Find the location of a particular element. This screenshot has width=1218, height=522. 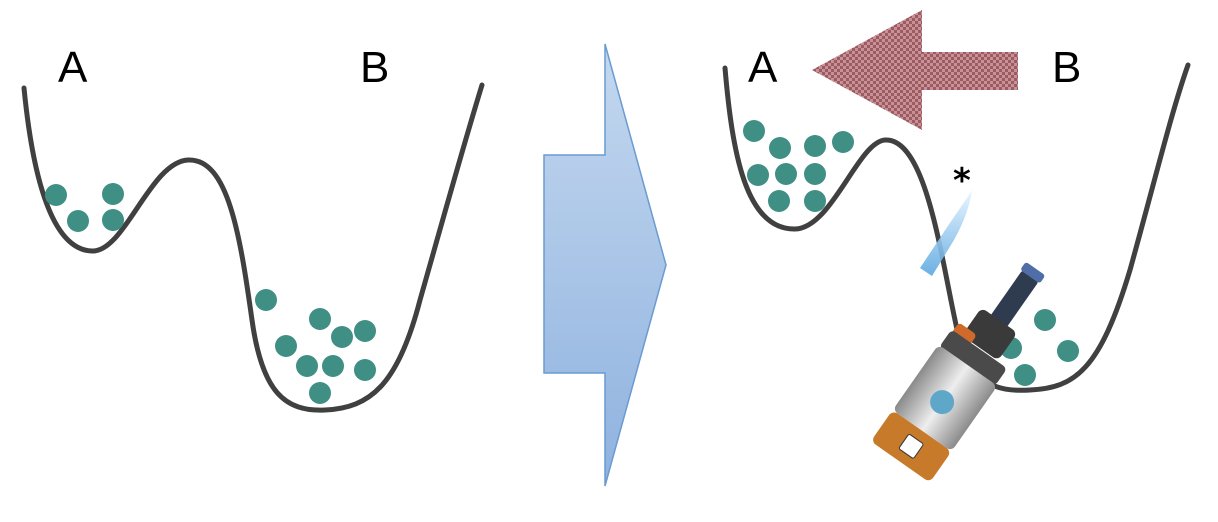

right-well-b-particles is located at coordinates (1039, 347).